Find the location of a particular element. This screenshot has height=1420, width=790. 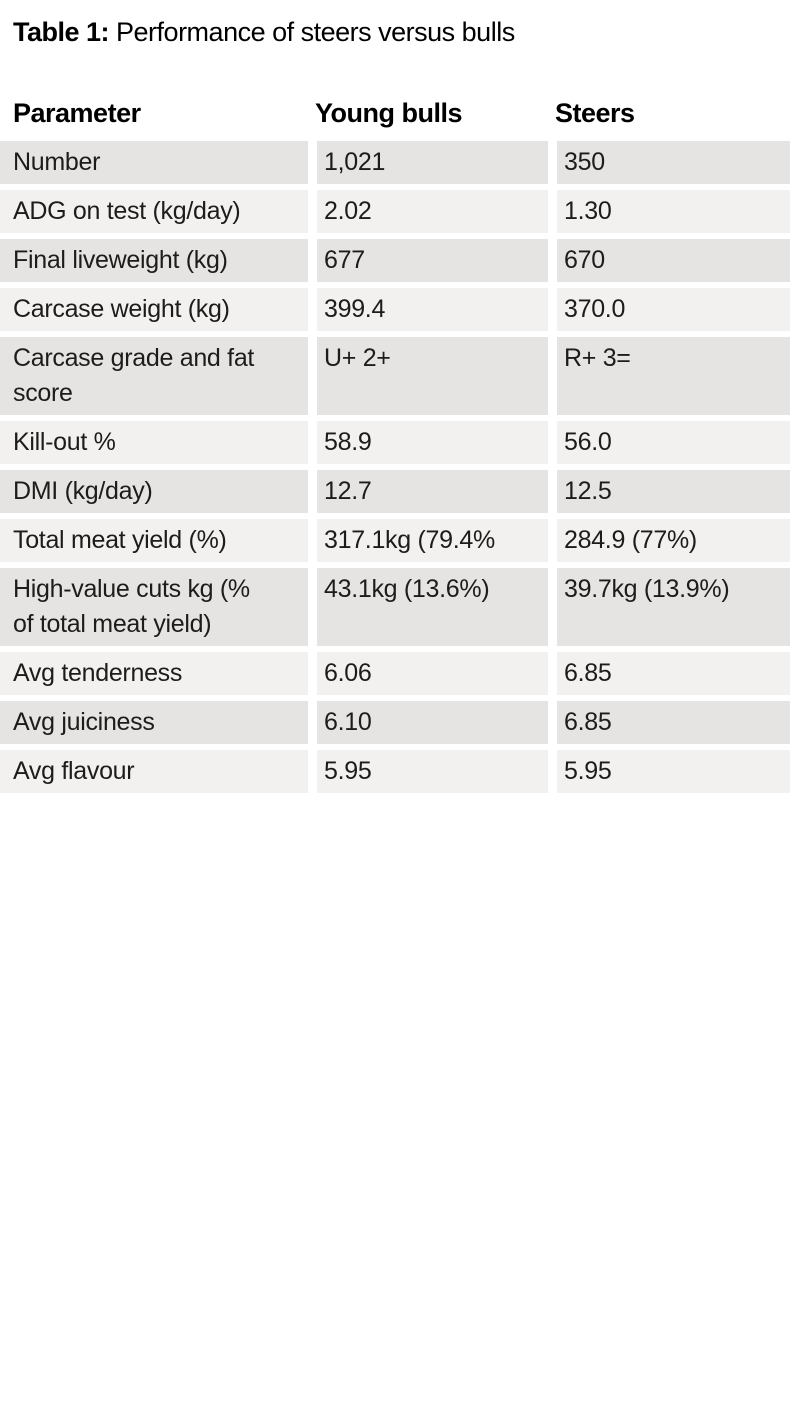

header-row: Parameter Young bulls Steers is located at coordinates (395, 95).